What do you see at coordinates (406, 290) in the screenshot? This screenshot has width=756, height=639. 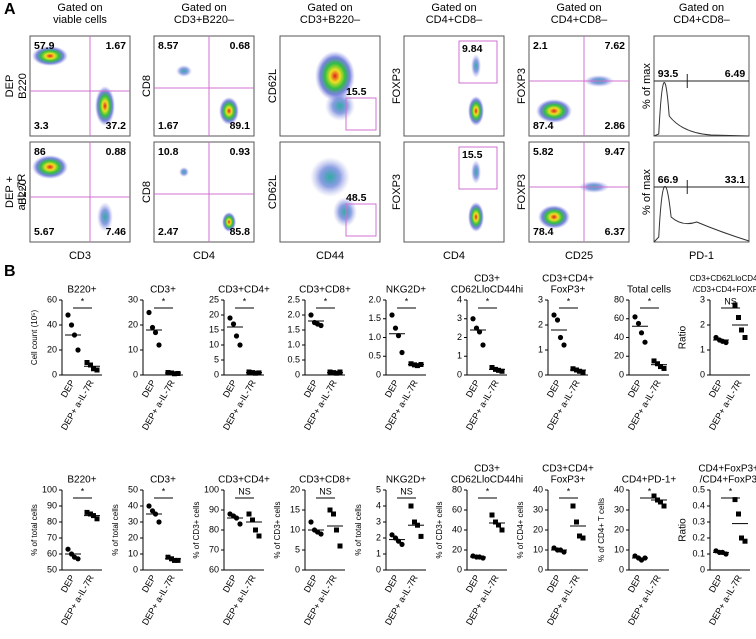 I see `chart-title: NKG2D+` at bounding box center [406, 290].